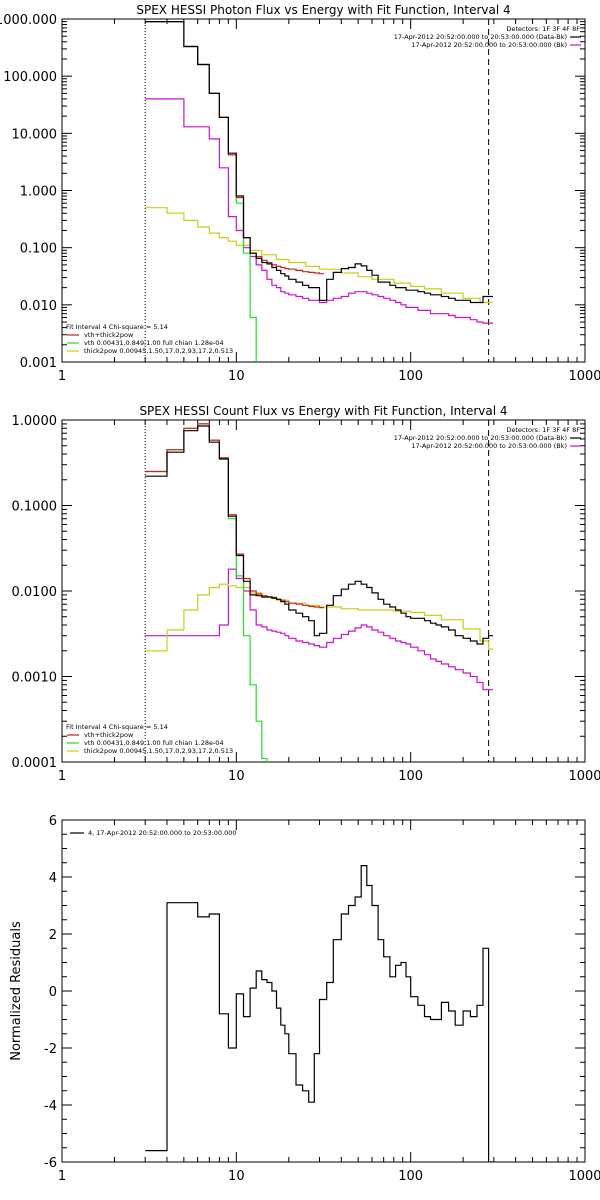 This screenshot has width=600, height=1200. I want to click on y-tick-label: 1000.000, so click(28, 20).